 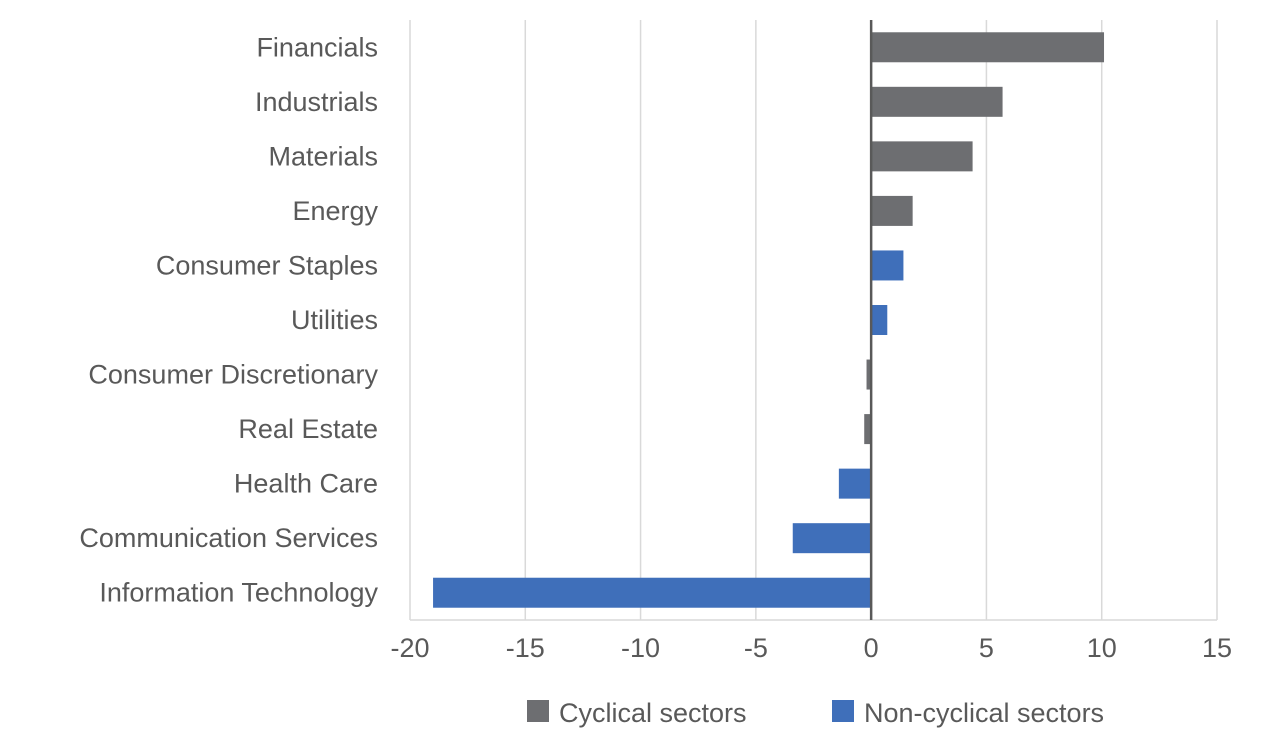 I want to click on x-tick-label-5: 5, so click(x=986, y=648).